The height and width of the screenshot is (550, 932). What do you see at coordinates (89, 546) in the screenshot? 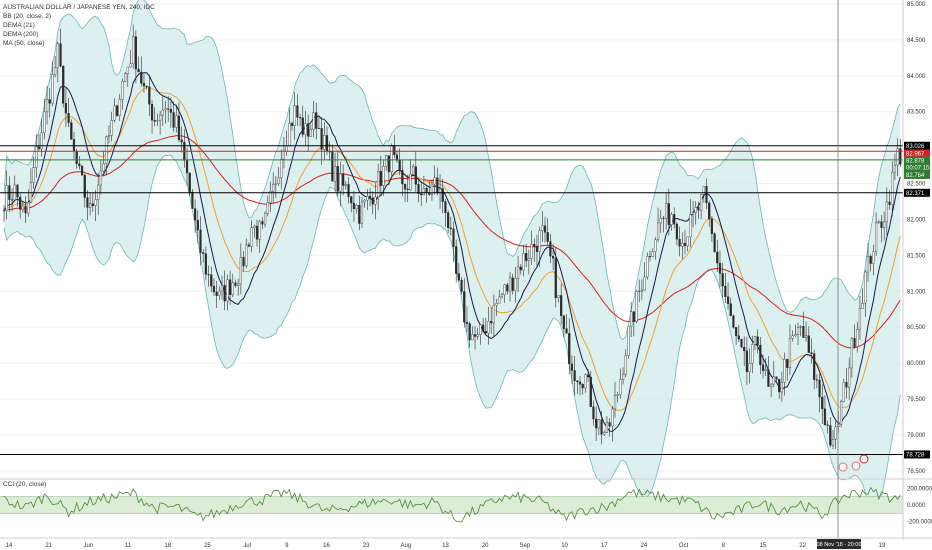
I see `time-tick-label: Jun` at bounding box center [89, 546].